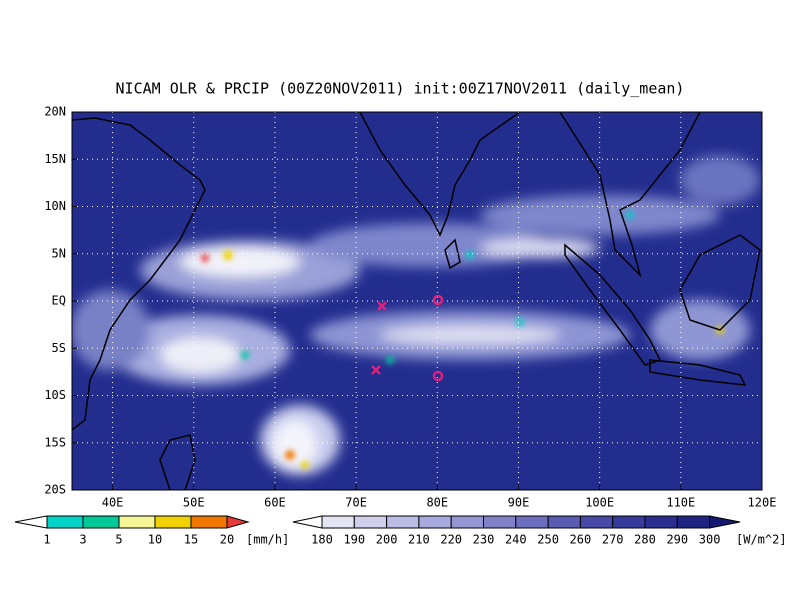  What do you see at coordinates (46, 540) in the screenshot?
I see `colorbar-label: 1` at bounding box center [46, 540].